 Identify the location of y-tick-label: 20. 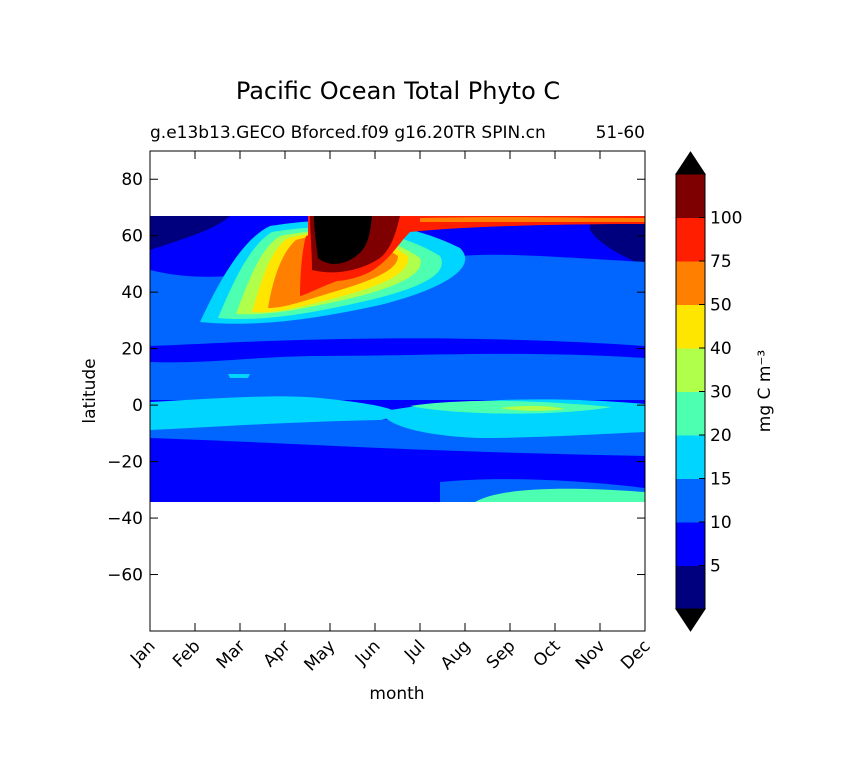
(132, 350).